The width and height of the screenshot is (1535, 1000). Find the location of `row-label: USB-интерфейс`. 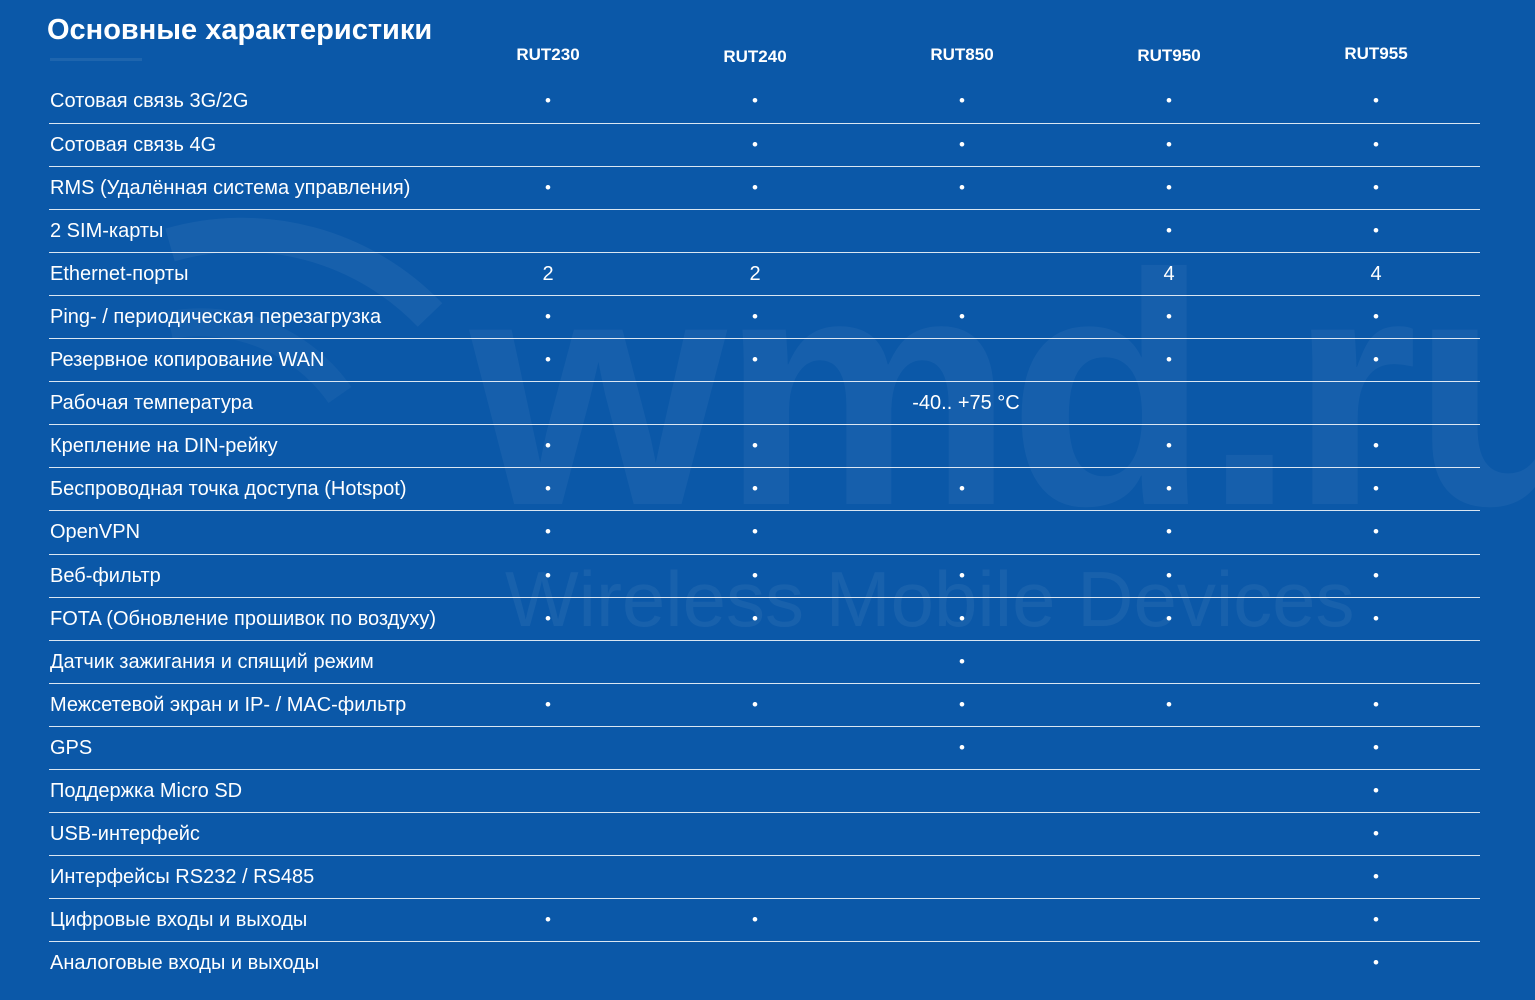

row-label: USB-интерфейс is located at coordinates (125, 834).